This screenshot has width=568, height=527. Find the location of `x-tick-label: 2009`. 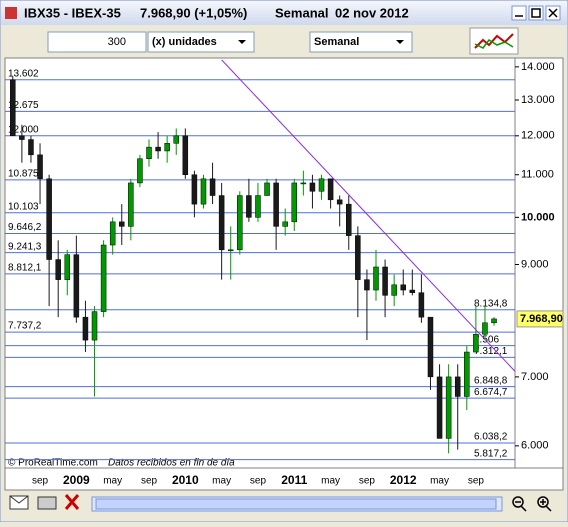

x-tick-label: 2009 is located at coordinates (76, 480).